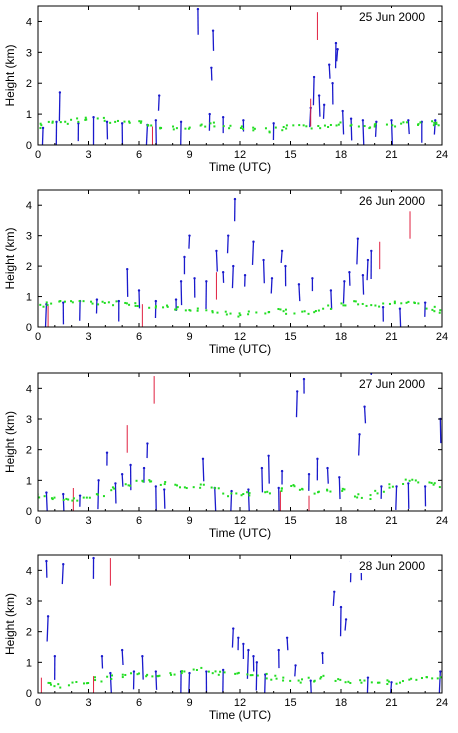 The width and height of the screenshot is (458, 733). I want to click on x-tick-label: 24, so click(442, 155).